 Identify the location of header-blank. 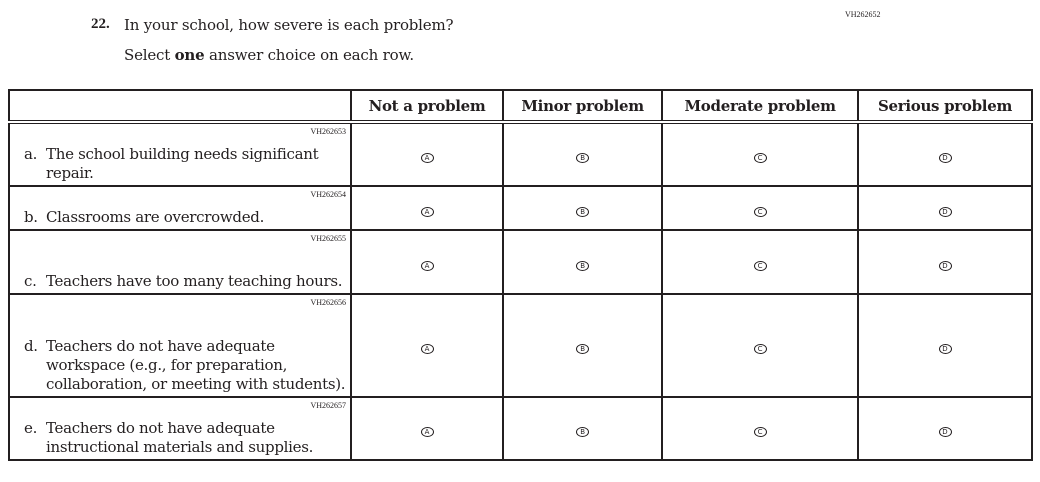
(180, 106).